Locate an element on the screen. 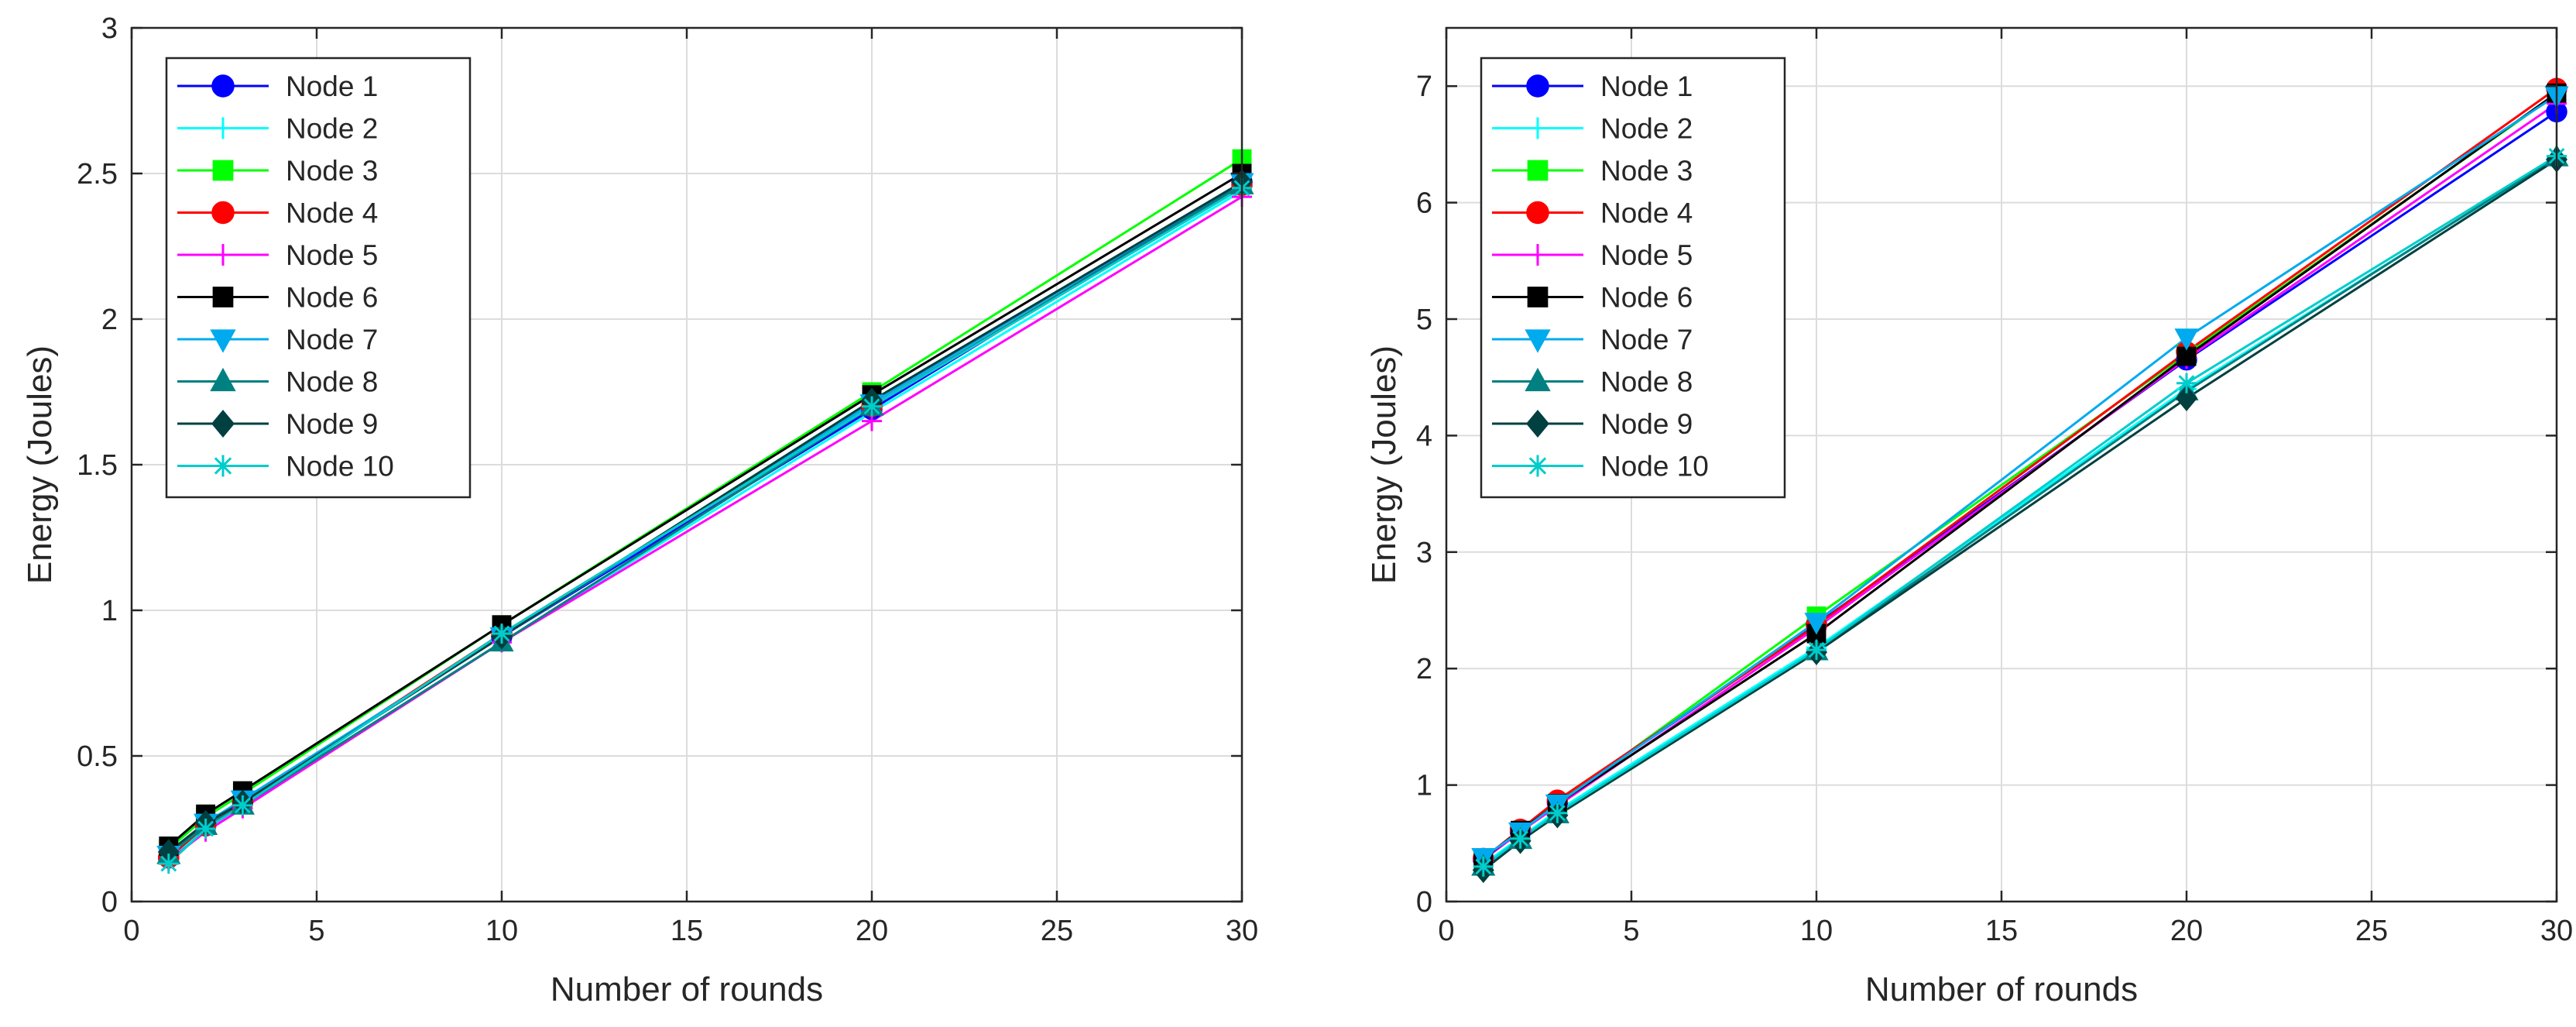  right-y-tick-label: 1 is located at coordinates (1424, 786).